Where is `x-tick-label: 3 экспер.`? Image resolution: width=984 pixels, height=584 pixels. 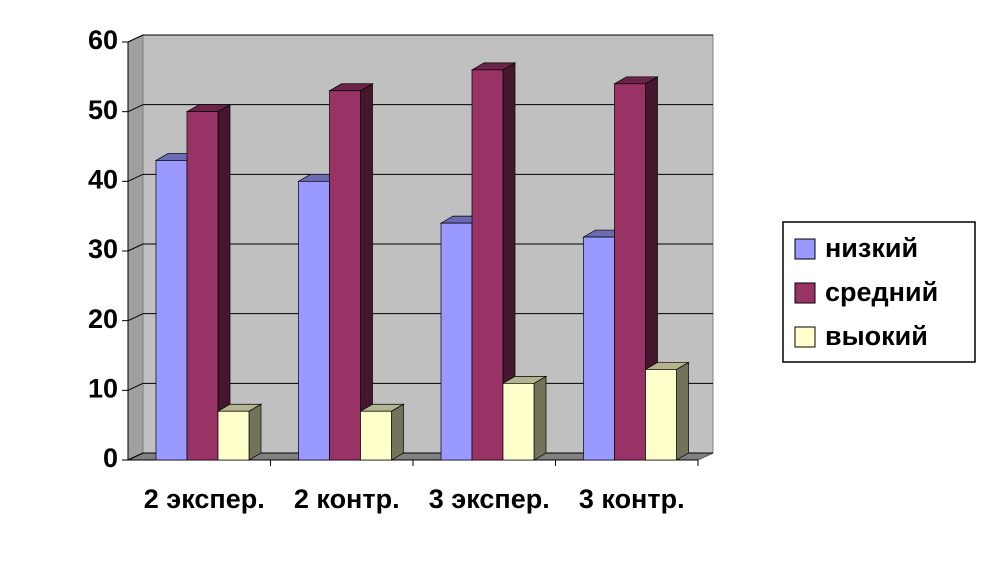
x-tick-label: 3 экспер. is located at coordinates (489, 499).